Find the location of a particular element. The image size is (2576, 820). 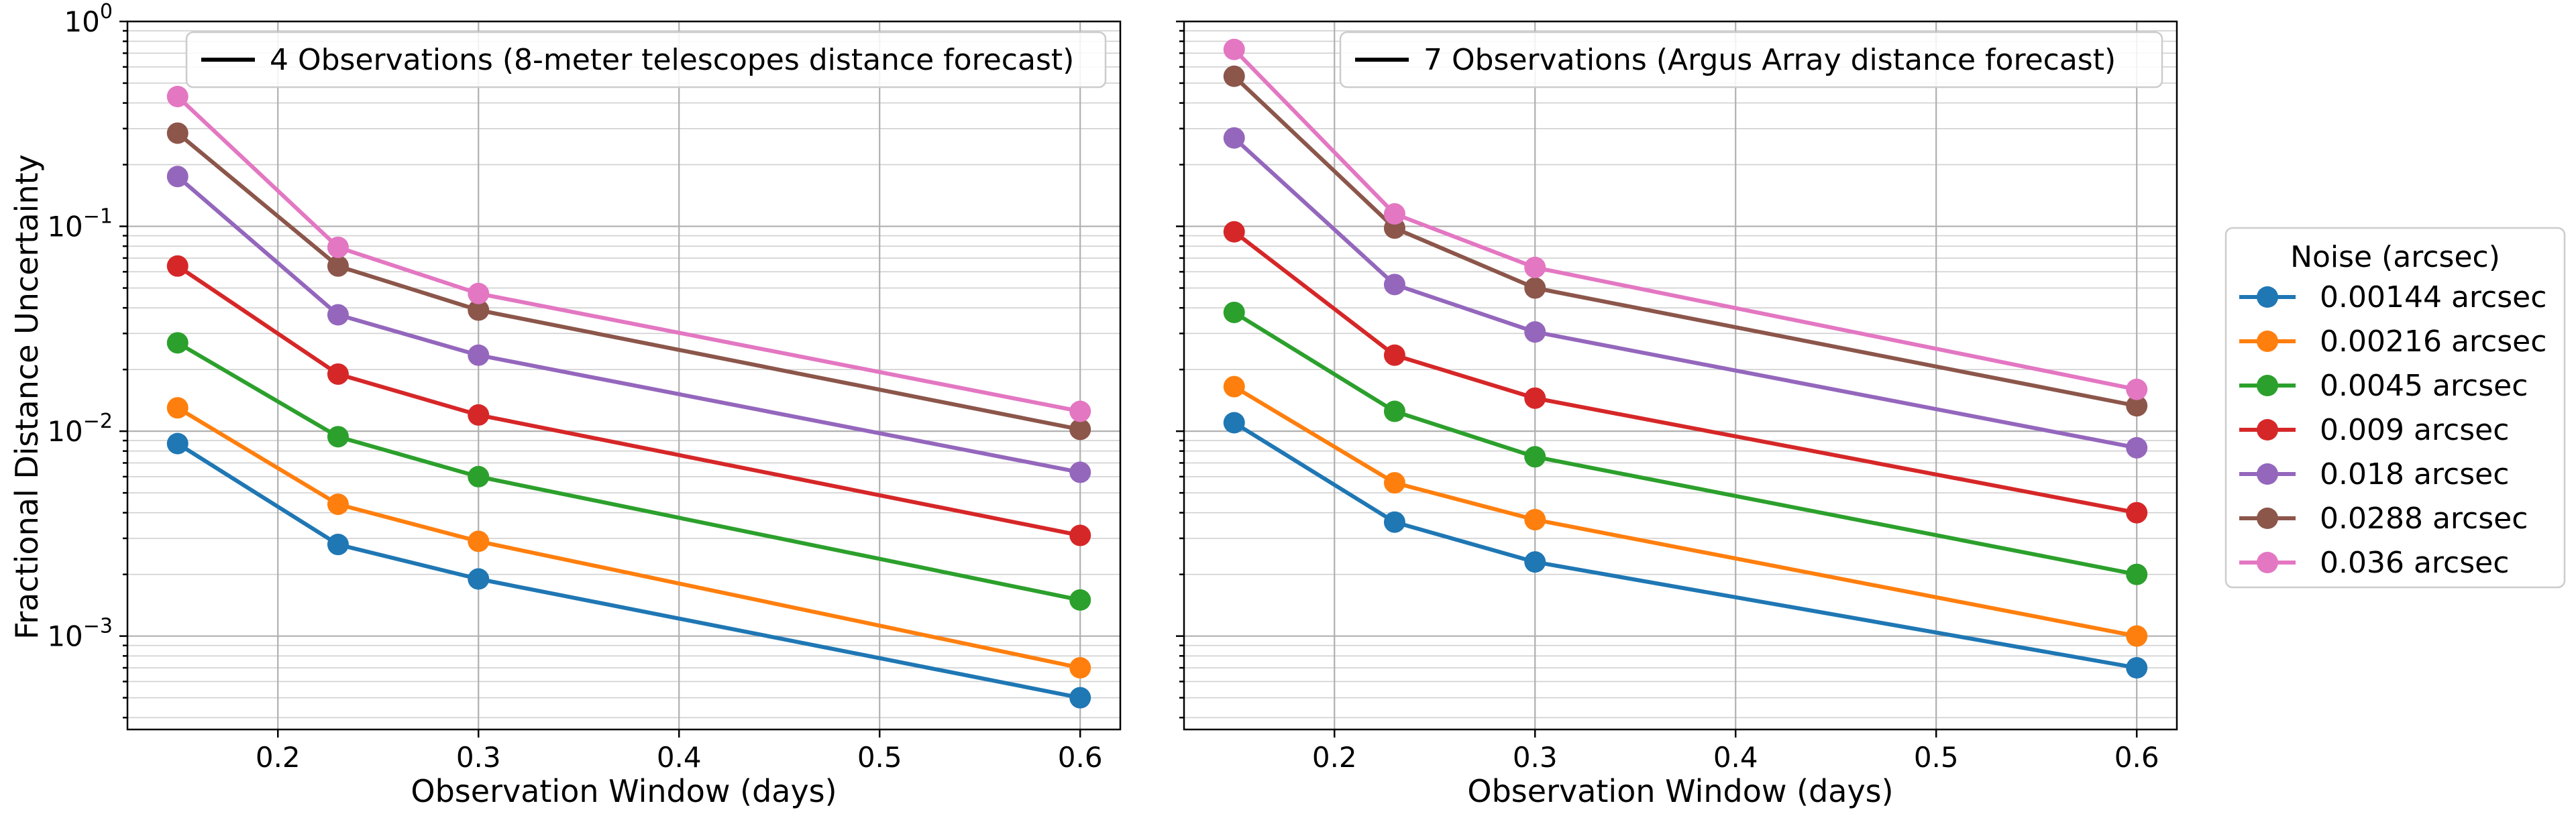

y-tick-label: 10⁰ is located at coordinates (88, 19).